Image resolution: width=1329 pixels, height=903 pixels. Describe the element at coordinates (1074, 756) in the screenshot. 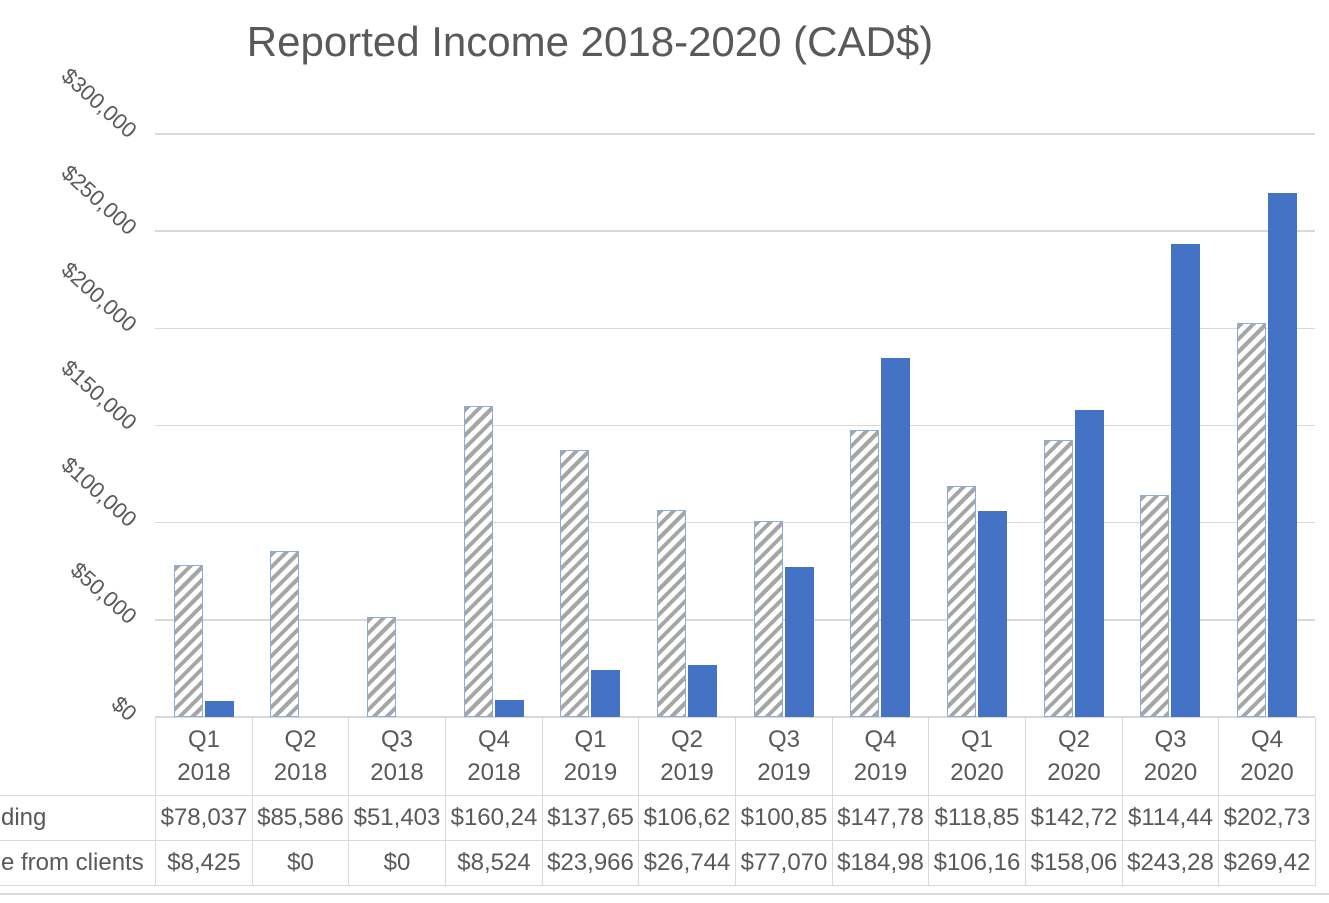

I see `x-axis-category-cell: Q2 2020` at that location.